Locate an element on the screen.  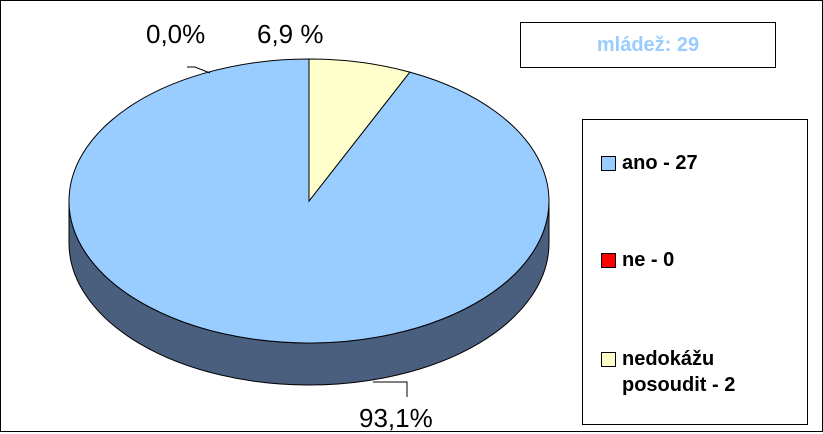
legend-label-ano: ano - 27 is located at coordinates (660, 163).